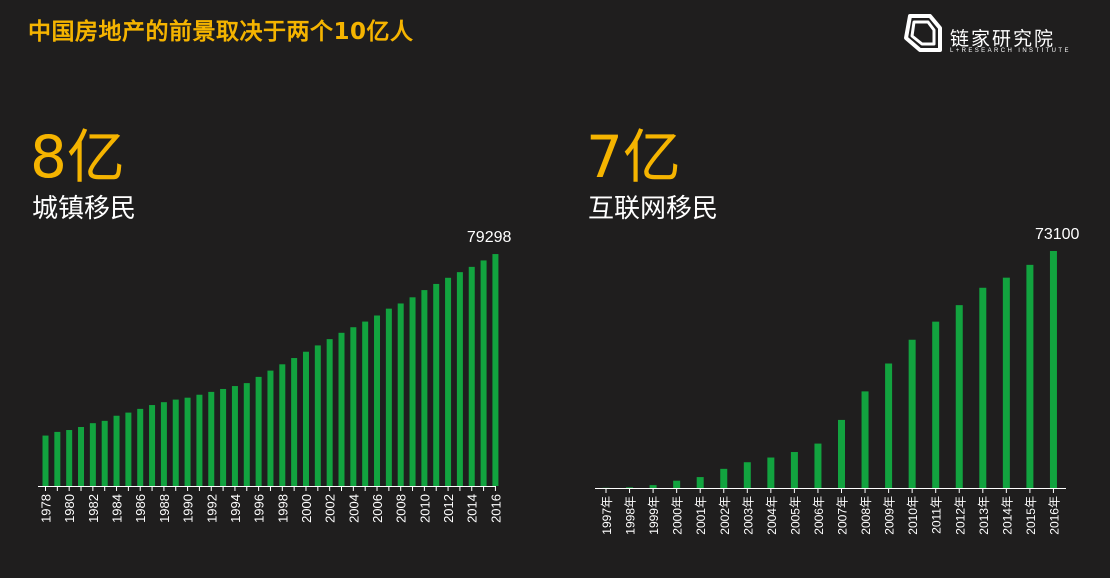 Image resolution: width=1110 pixels, height=578 pixels. What do you see at coordinates (913, 515) in the screenshot?
I see `x-tick-label: 2010年` at bounding box center [913, 515].